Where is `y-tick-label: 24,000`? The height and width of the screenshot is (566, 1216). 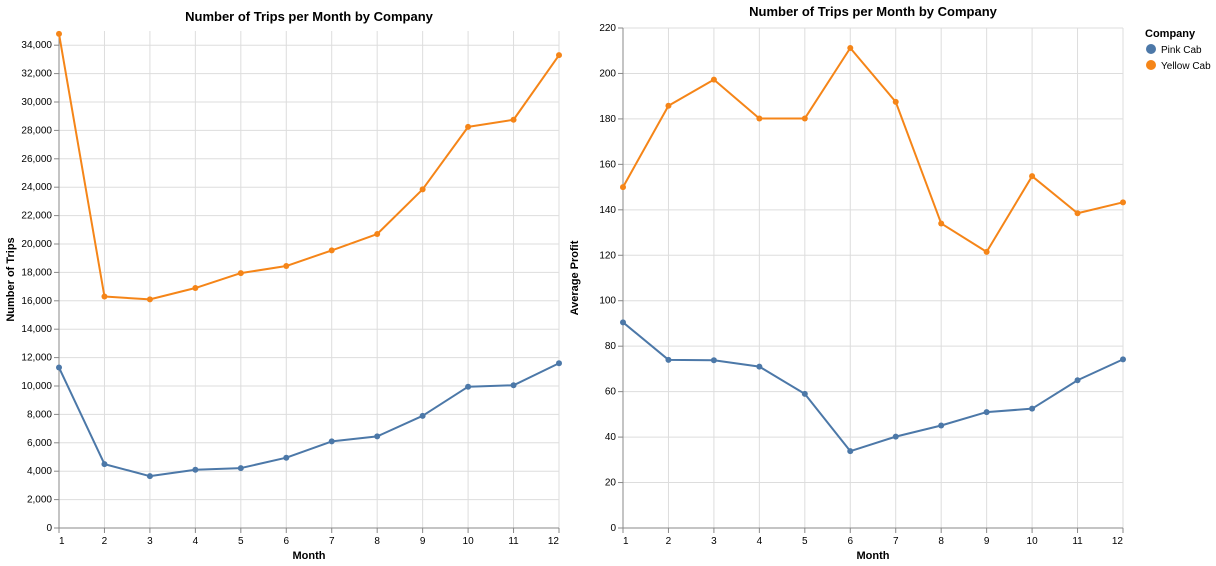
y-tick-label: 24,000 is located at coordinates (36, 187).